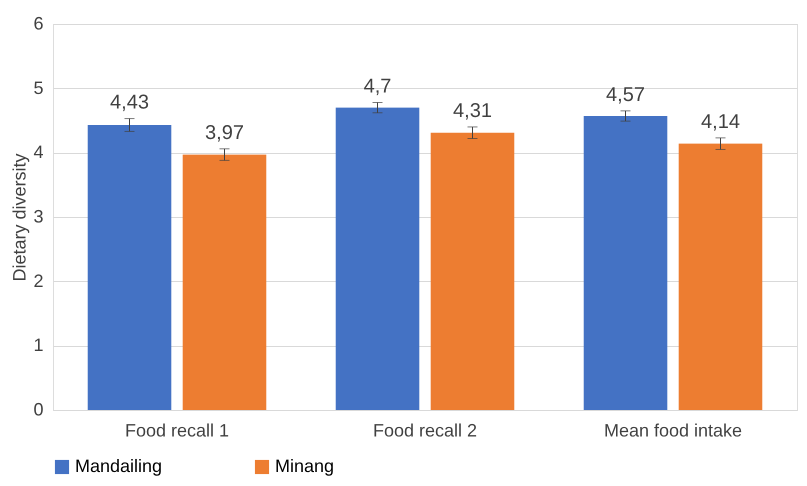  Describe the element at coordinates (38, 410) in the screenshot. I see `y-tick-label: 0` at that location.